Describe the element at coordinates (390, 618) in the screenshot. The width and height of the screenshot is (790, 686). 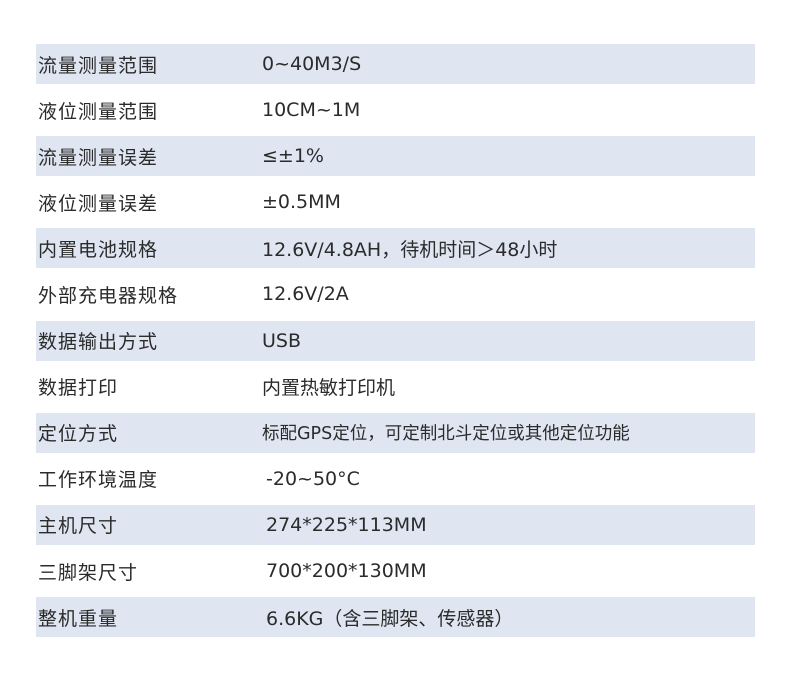
I see `spec-value: 6.6KG（含三脚架、传感器）` at that location.